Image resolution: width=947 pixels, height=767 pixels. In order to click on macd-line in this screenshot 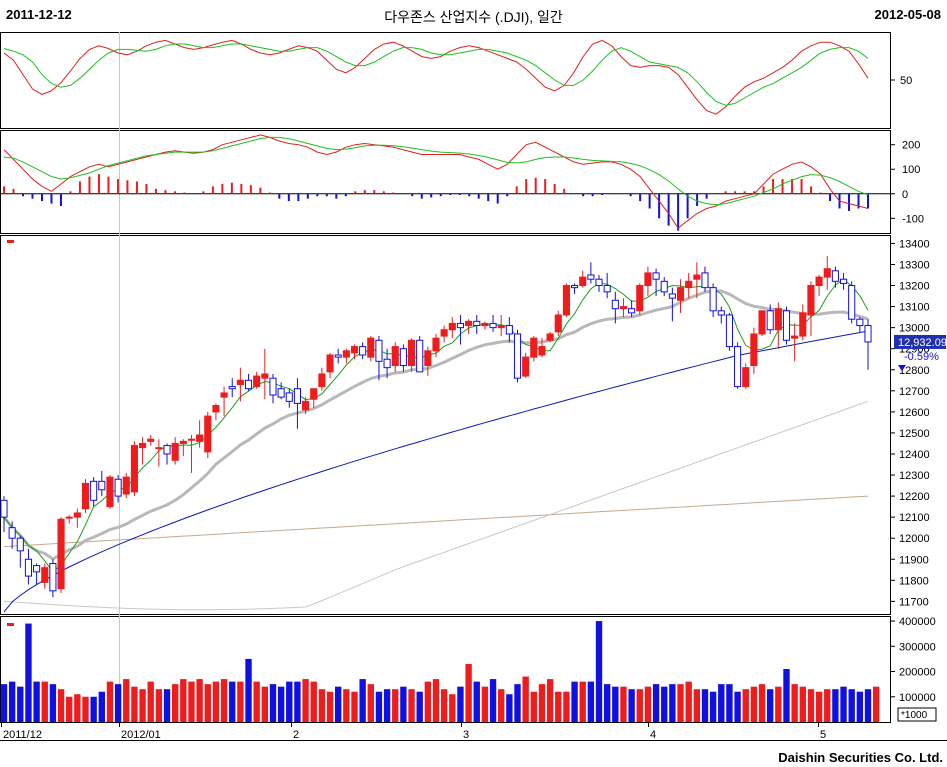, I will do `click(436, 181)`.